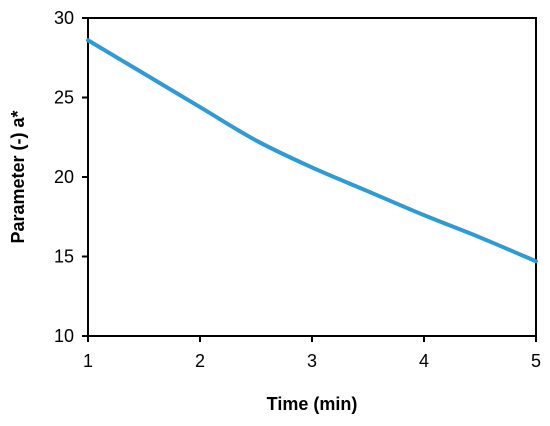  Describe the element at coordinates (424, 361) in the screenshot. I see `x-tick-label: 4` at that location.